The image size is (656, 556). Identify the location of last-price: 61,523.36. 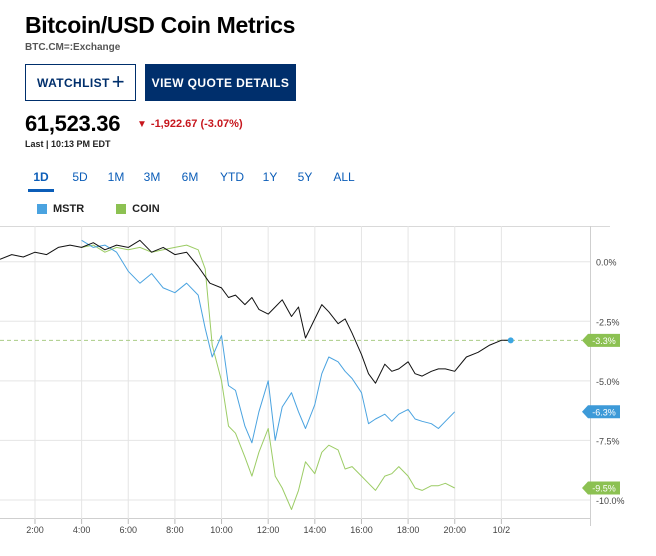
(73, 123).